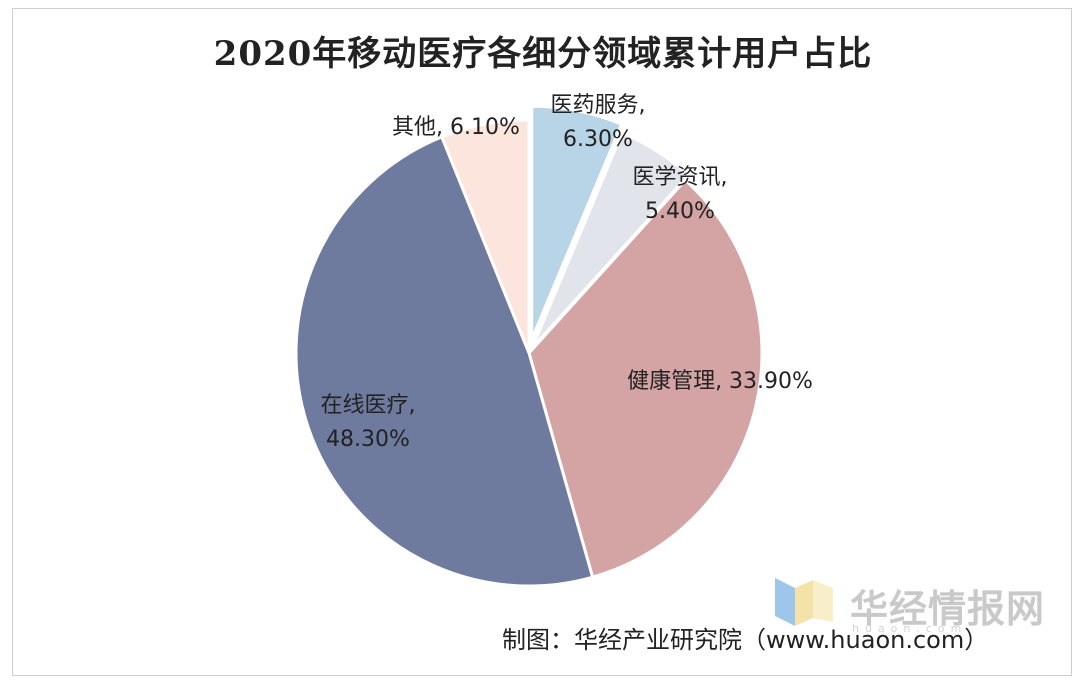  What do you see at coordinates (745, 640) in the screenshot?
I see `source-note: 制图：华经产业研究院（www.huaon.com）` at bounding box center [745, 640].